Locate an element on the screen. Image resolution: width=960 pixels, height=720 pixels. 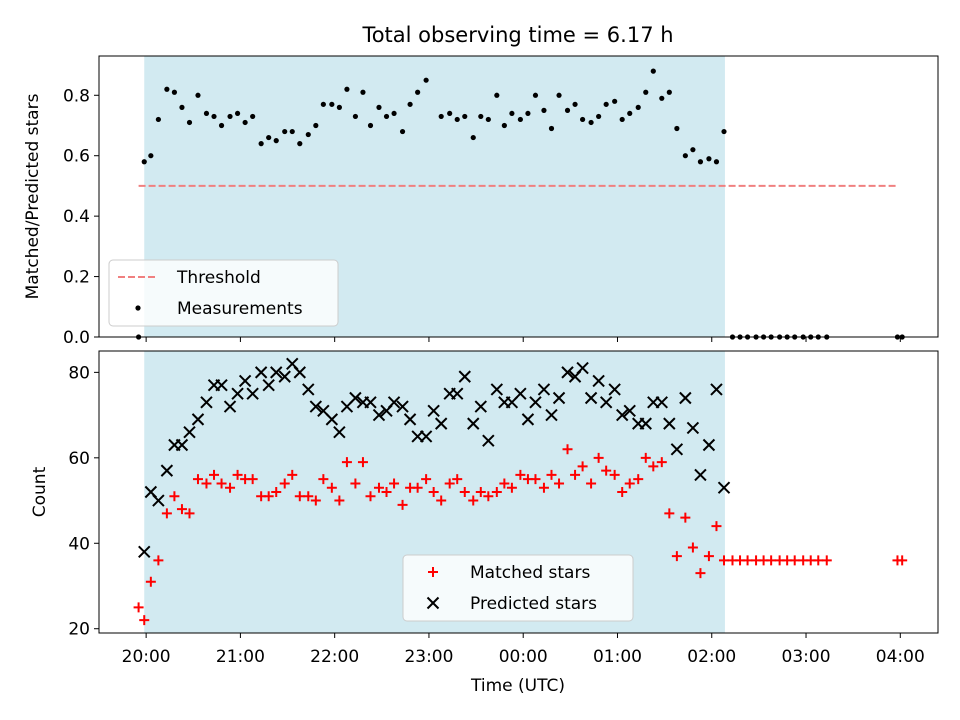
x-tick-label: 01:00 is located at coordinates (617, 657).